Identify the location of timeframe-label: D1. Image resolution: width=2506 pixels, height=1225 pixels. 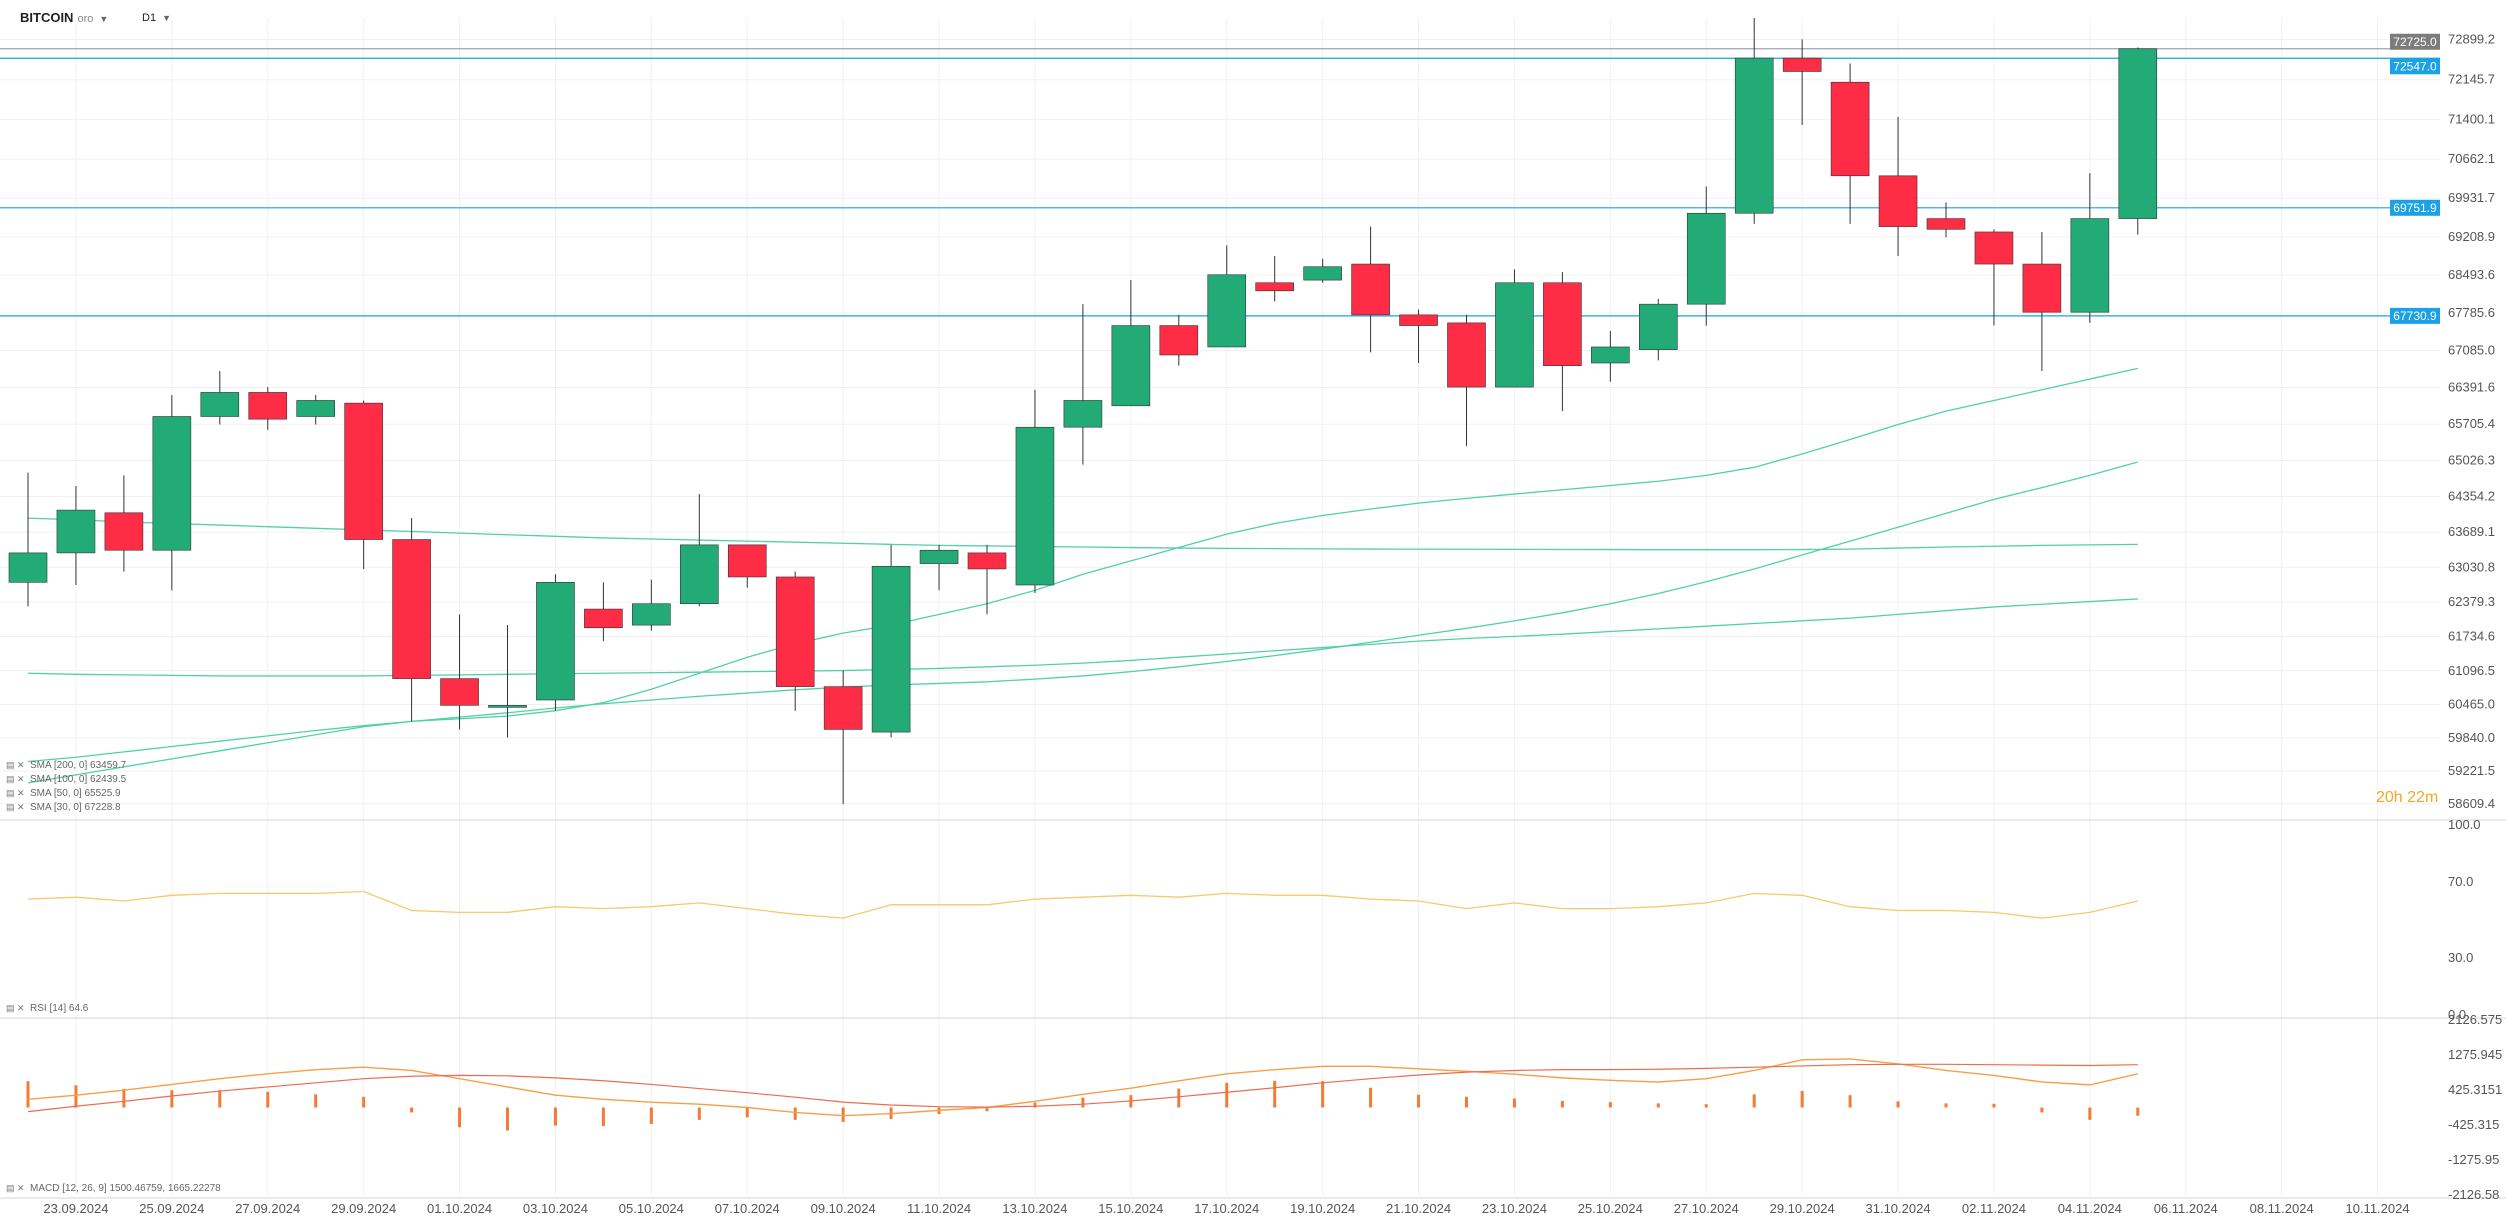
(149, 18).